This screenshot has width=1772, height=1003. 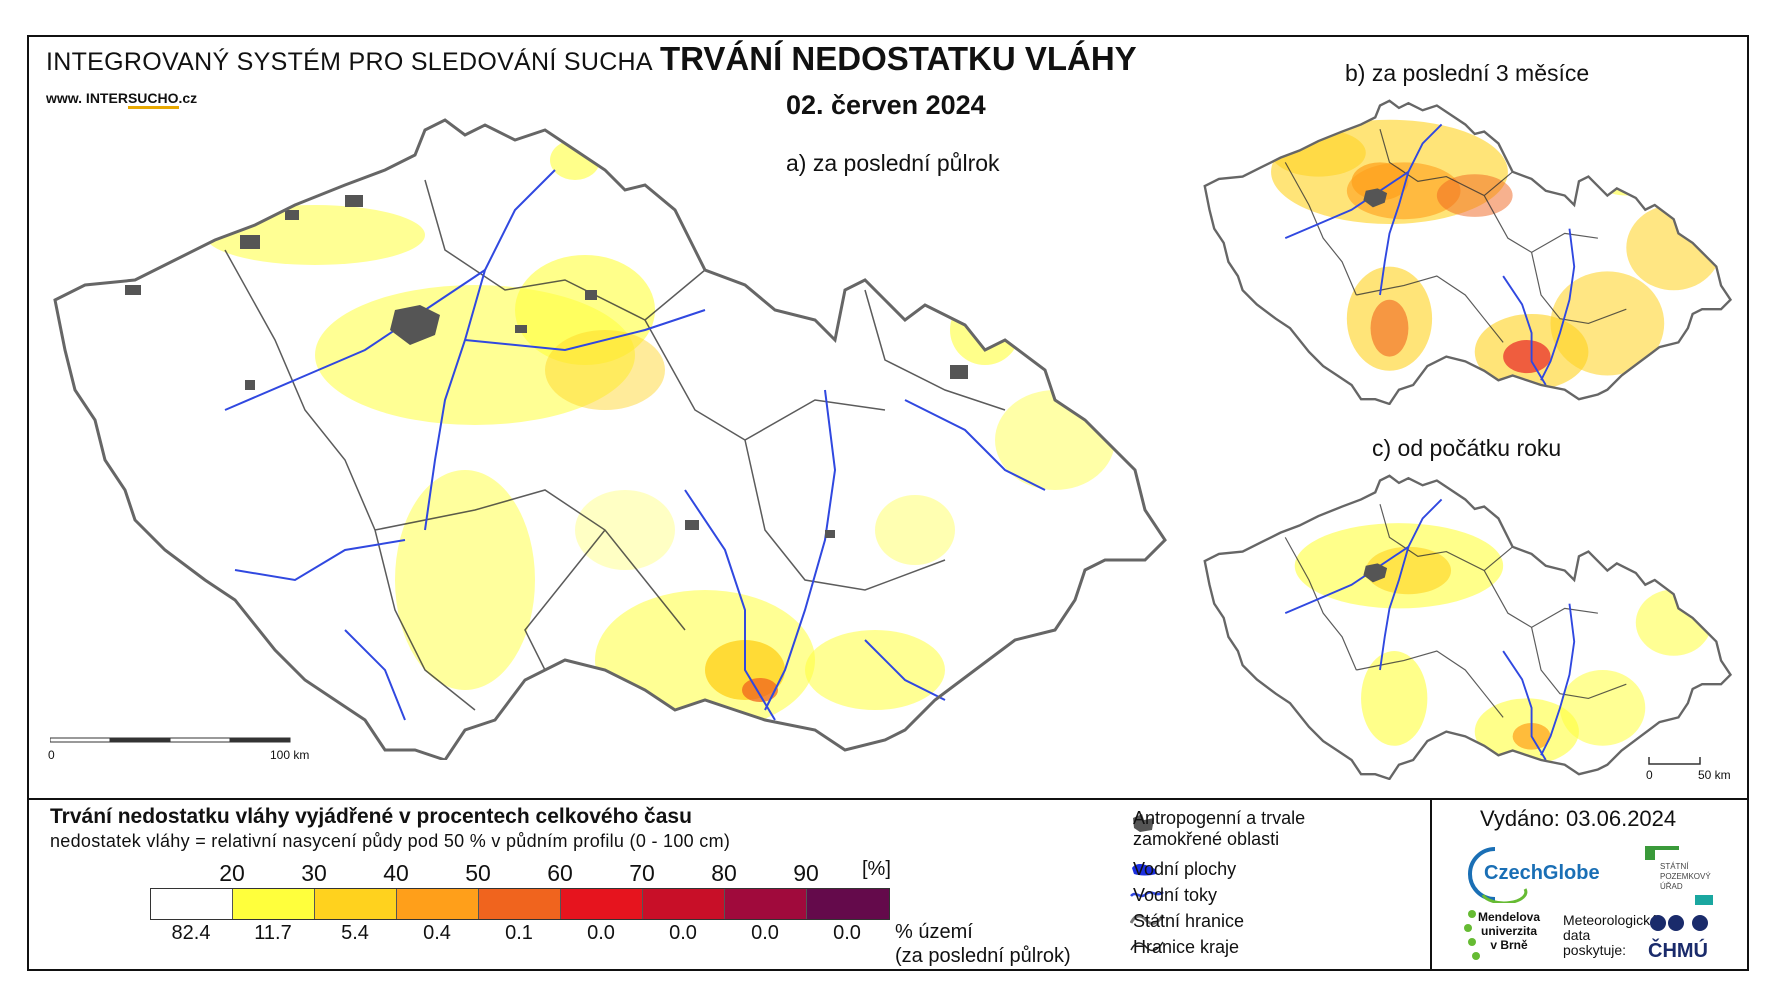 I want to click on system-title: INTEGROVANÝ SYSTÉM PRO SLEDOVÁNÍ SUCHA, so click(x=349, y=62).